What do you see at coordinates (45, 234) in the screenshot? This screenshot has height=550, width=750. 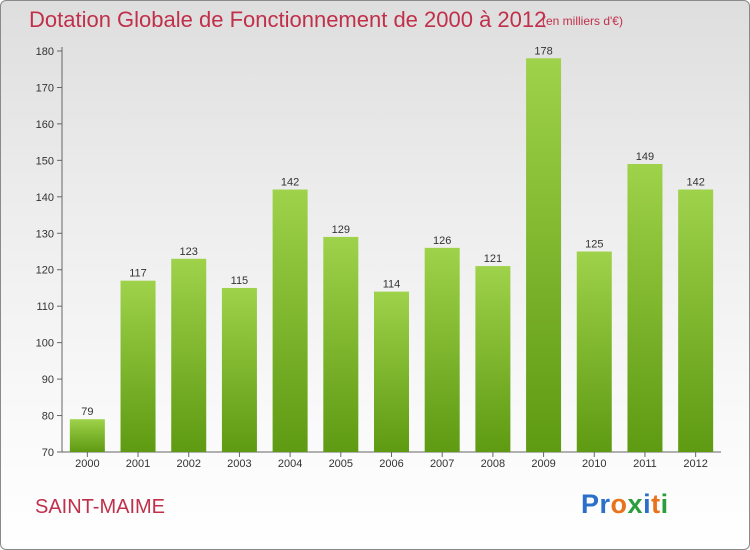 I see `y-tick-label: 130` at bounding box center [45, 234].